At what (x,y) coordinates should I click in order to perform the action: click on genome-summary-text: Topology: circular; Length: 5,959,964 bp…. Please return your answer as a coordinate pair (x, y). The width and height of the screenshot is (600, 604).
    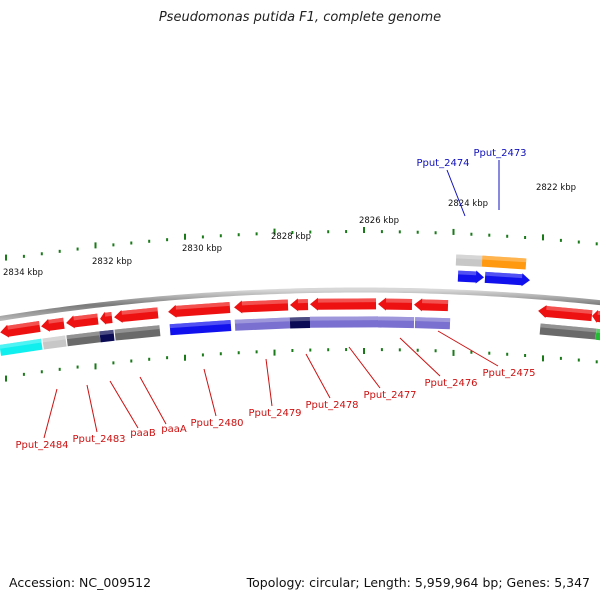
    Looking at the image, I should click on (418, 582).